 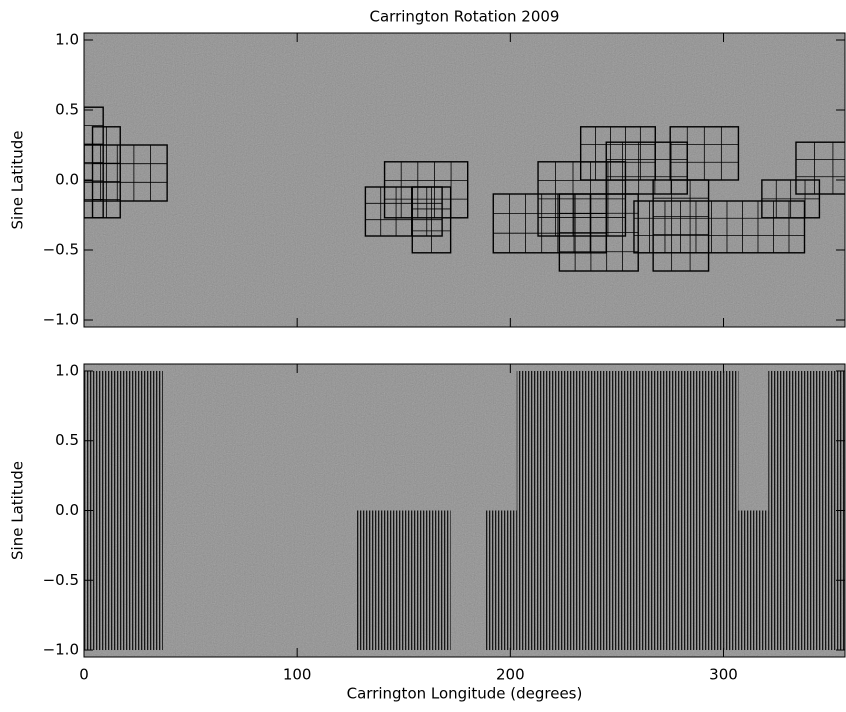 I want to click on x-tick-label: 100, so click(x=297, y=675).